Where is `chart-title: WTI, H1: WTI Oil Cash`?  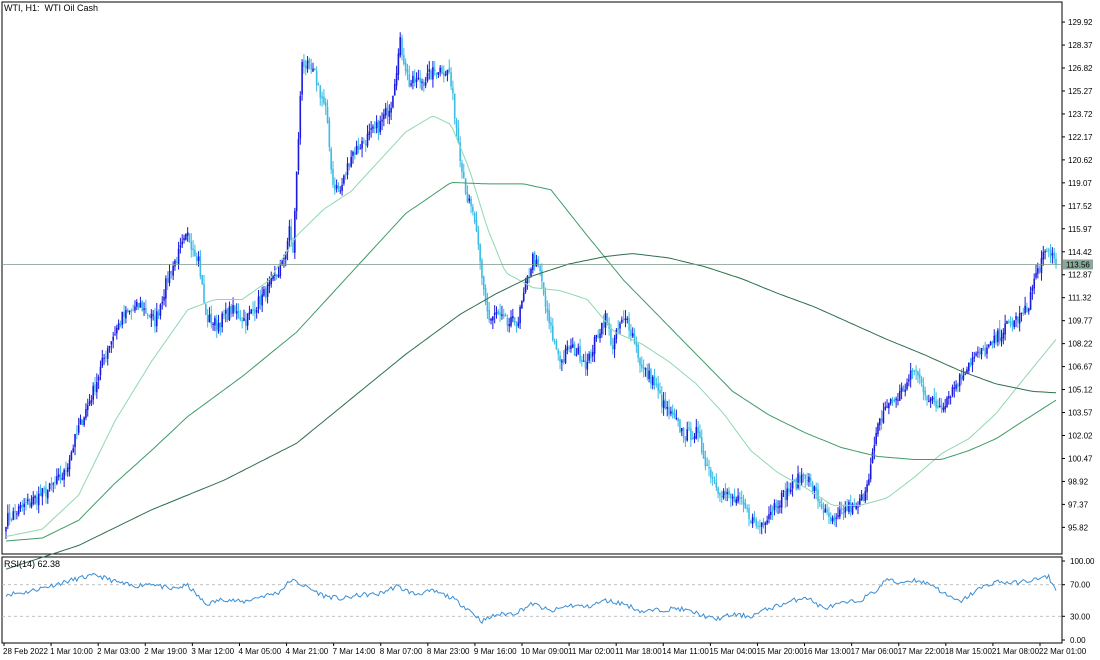 chart-title: WTI, H1: WTI Oil Cash is located at coordinates (51, 8).